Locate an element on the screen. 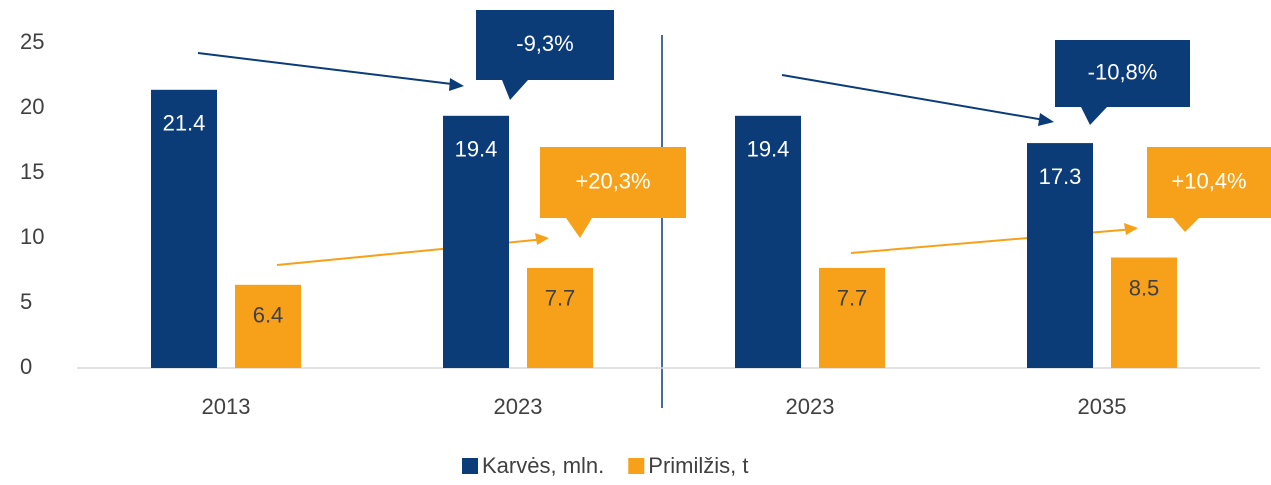 The height and width of the screenshot is (485, 1271). value-label: 17.3 is located at coordinates (1060, 176).